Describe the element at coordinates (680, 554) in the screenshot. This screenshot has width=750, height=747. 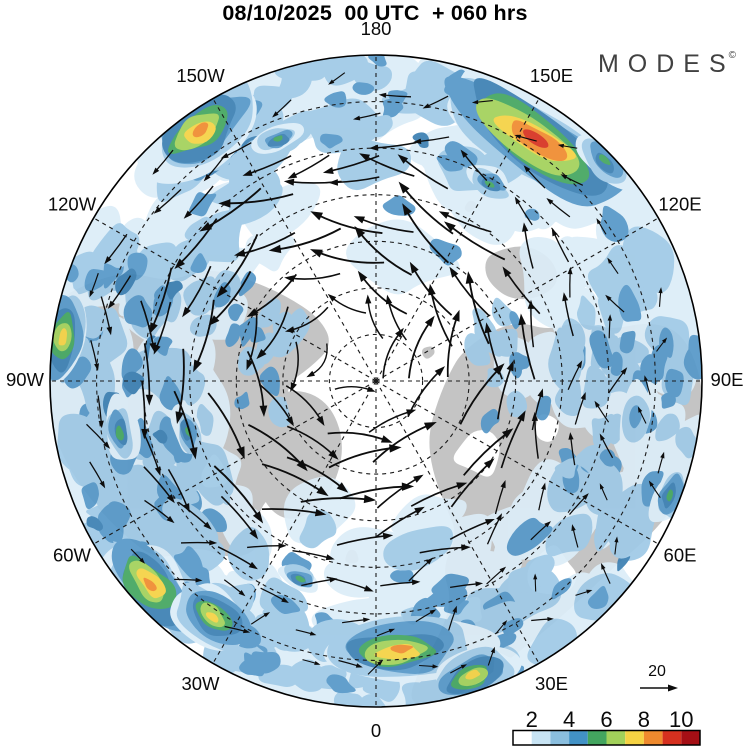
I see `meridian-label-60E: 60E` at that location.